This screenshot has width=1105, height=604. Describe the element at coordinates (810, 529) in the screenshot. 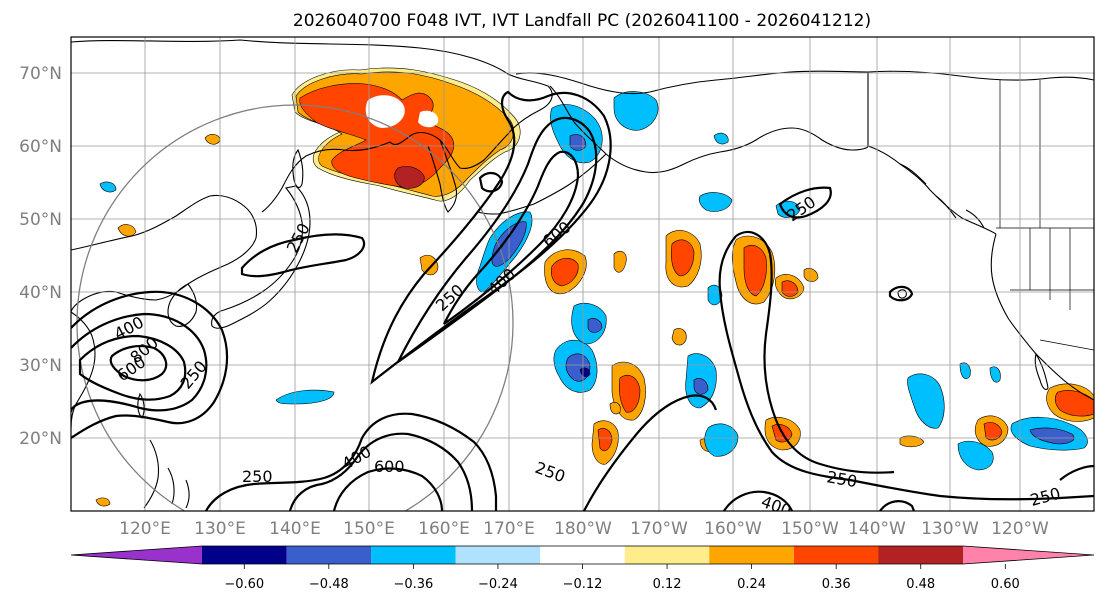

I see `lon-label-150w: 150°W` at that location.